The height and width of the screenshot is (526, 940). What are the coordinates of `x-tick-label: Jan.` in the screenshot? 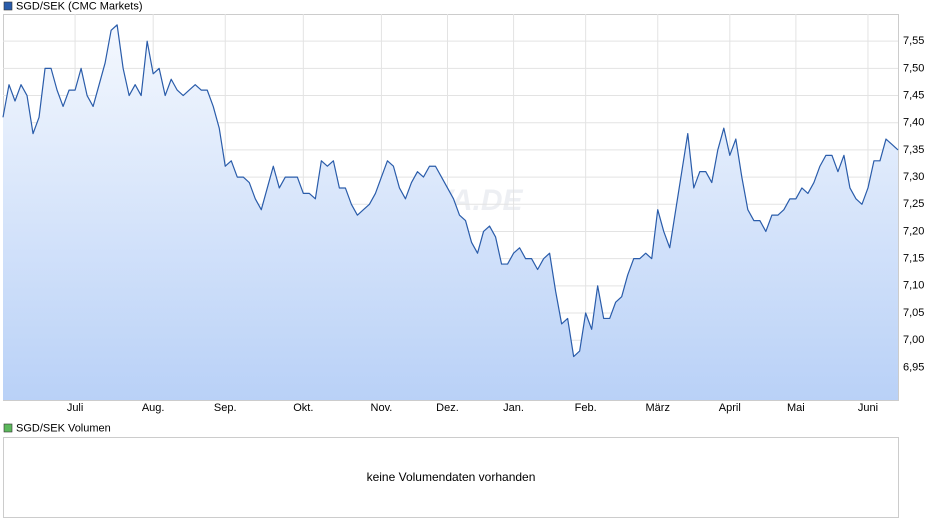 It's located at (513, 408).